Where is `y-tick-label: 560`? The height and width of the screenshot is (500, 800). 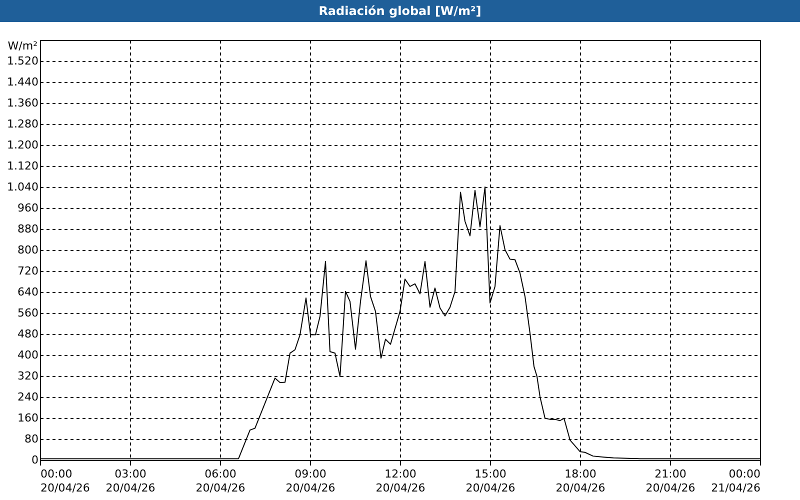
y-tick-label: 560 is located at coordinates (28, 313).